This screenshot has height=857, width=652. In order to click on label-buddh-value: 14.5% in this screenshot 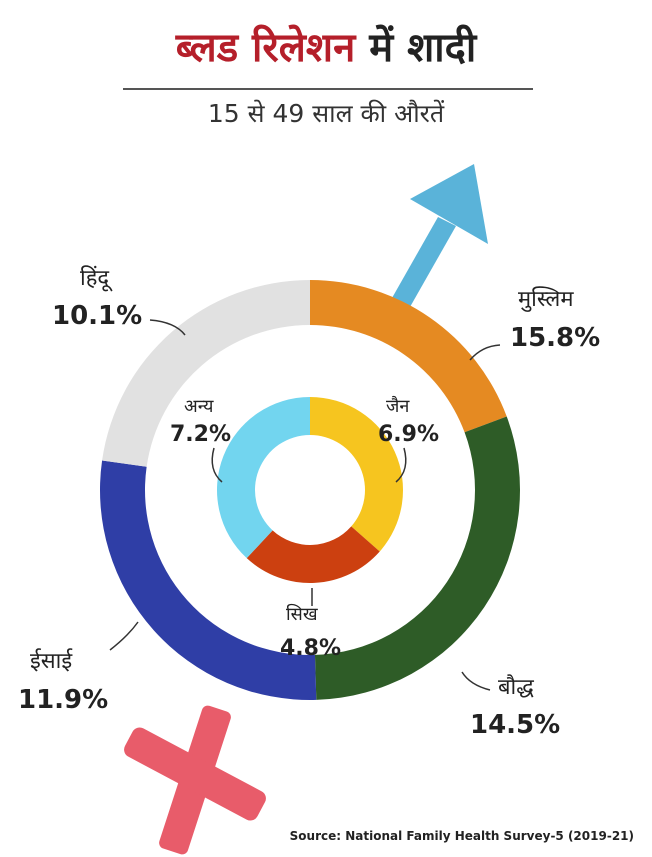, I will do `click(515, 725)`.